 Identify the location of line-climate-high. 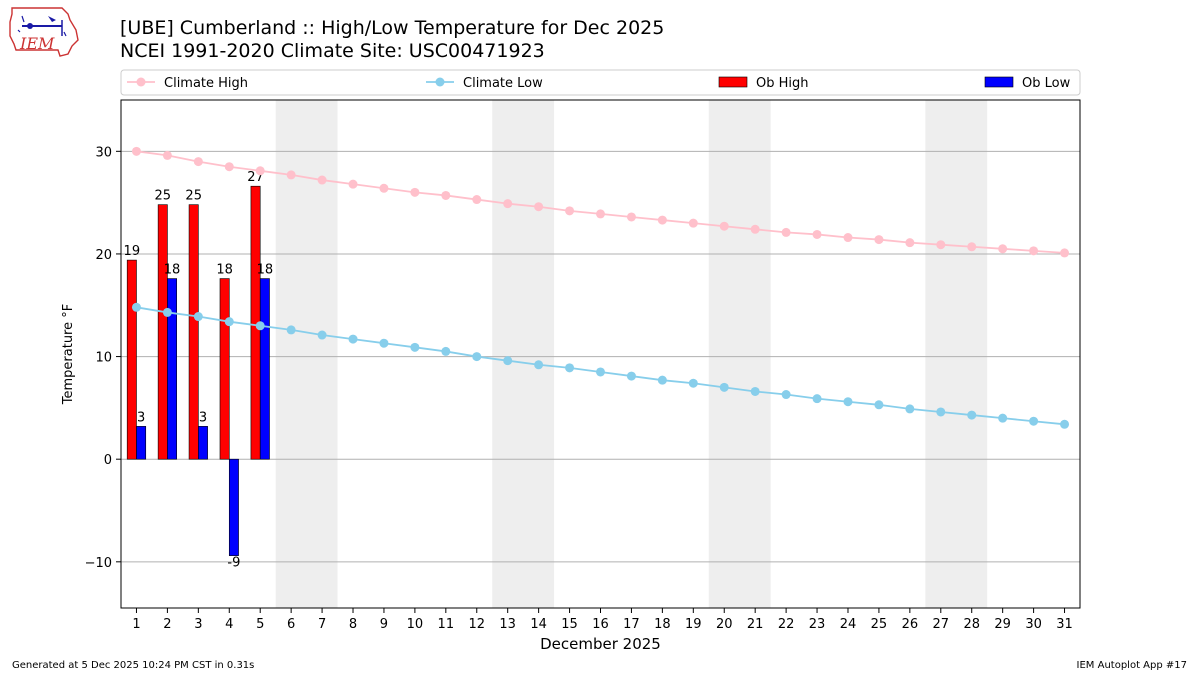
(600, 202).